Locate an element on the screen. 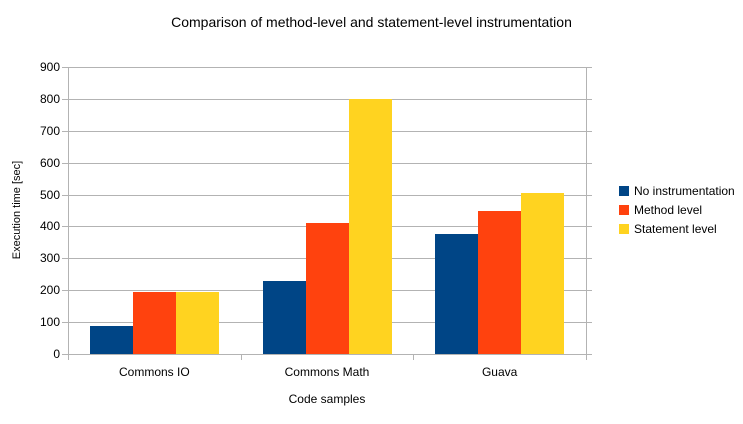 The width and height of the screenshot is (743, 424). legend-item: Method level is located at coordinates (677, 209).